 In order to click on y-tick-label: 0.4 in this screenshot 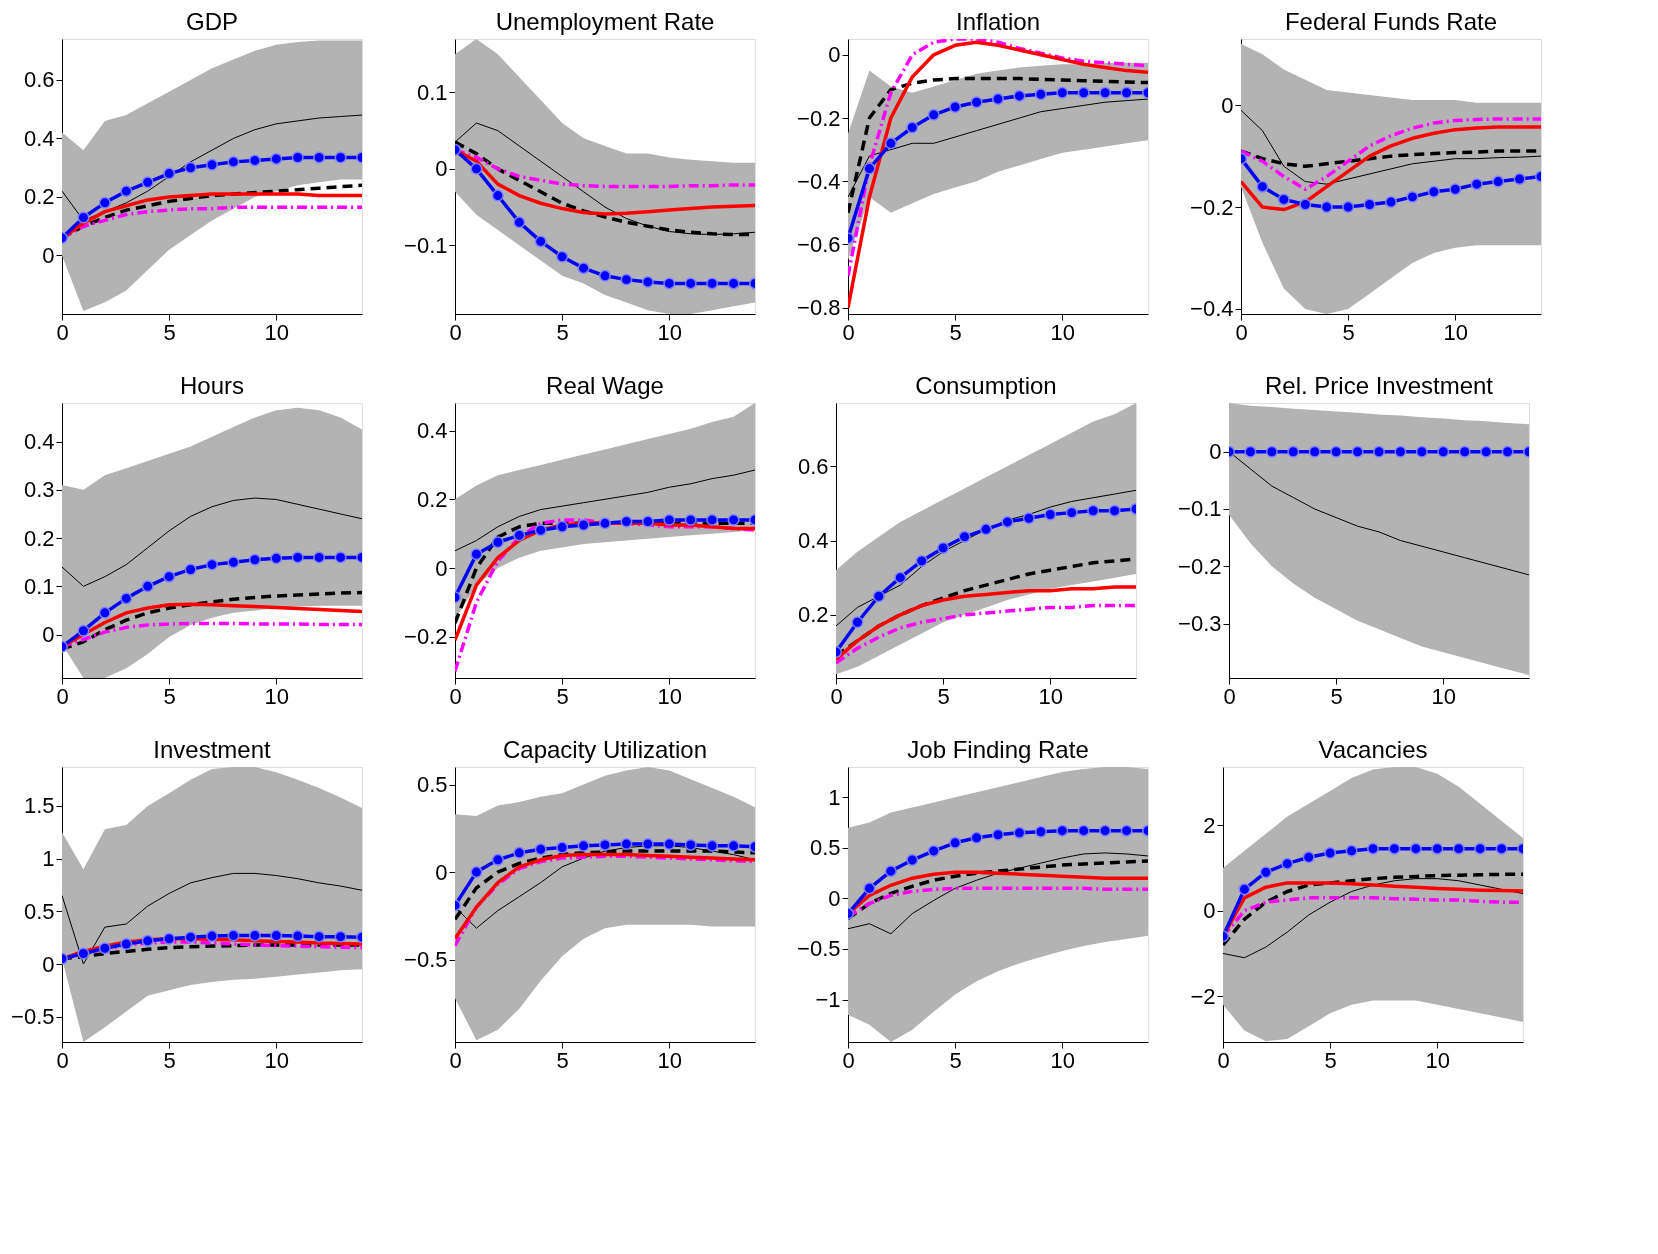, I will do `click(432, 430)`.